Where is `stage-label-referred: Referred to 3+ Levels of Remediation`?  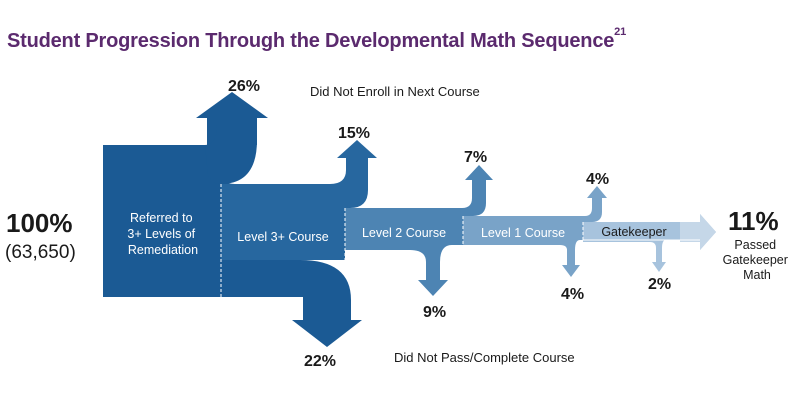
stage-label-referred: Referred to 3+ Levels of Remediation is located at coordinates (162, 234).